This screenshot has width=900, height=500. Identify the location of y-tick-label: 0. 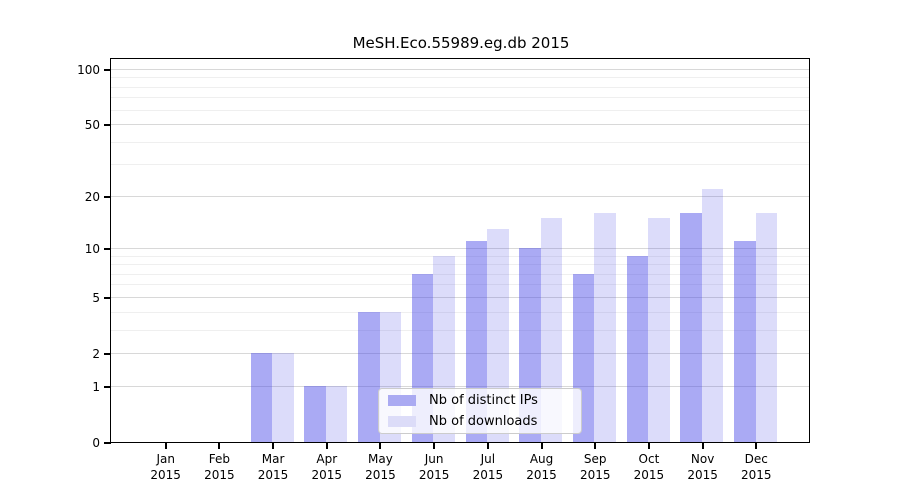
(96, 443).